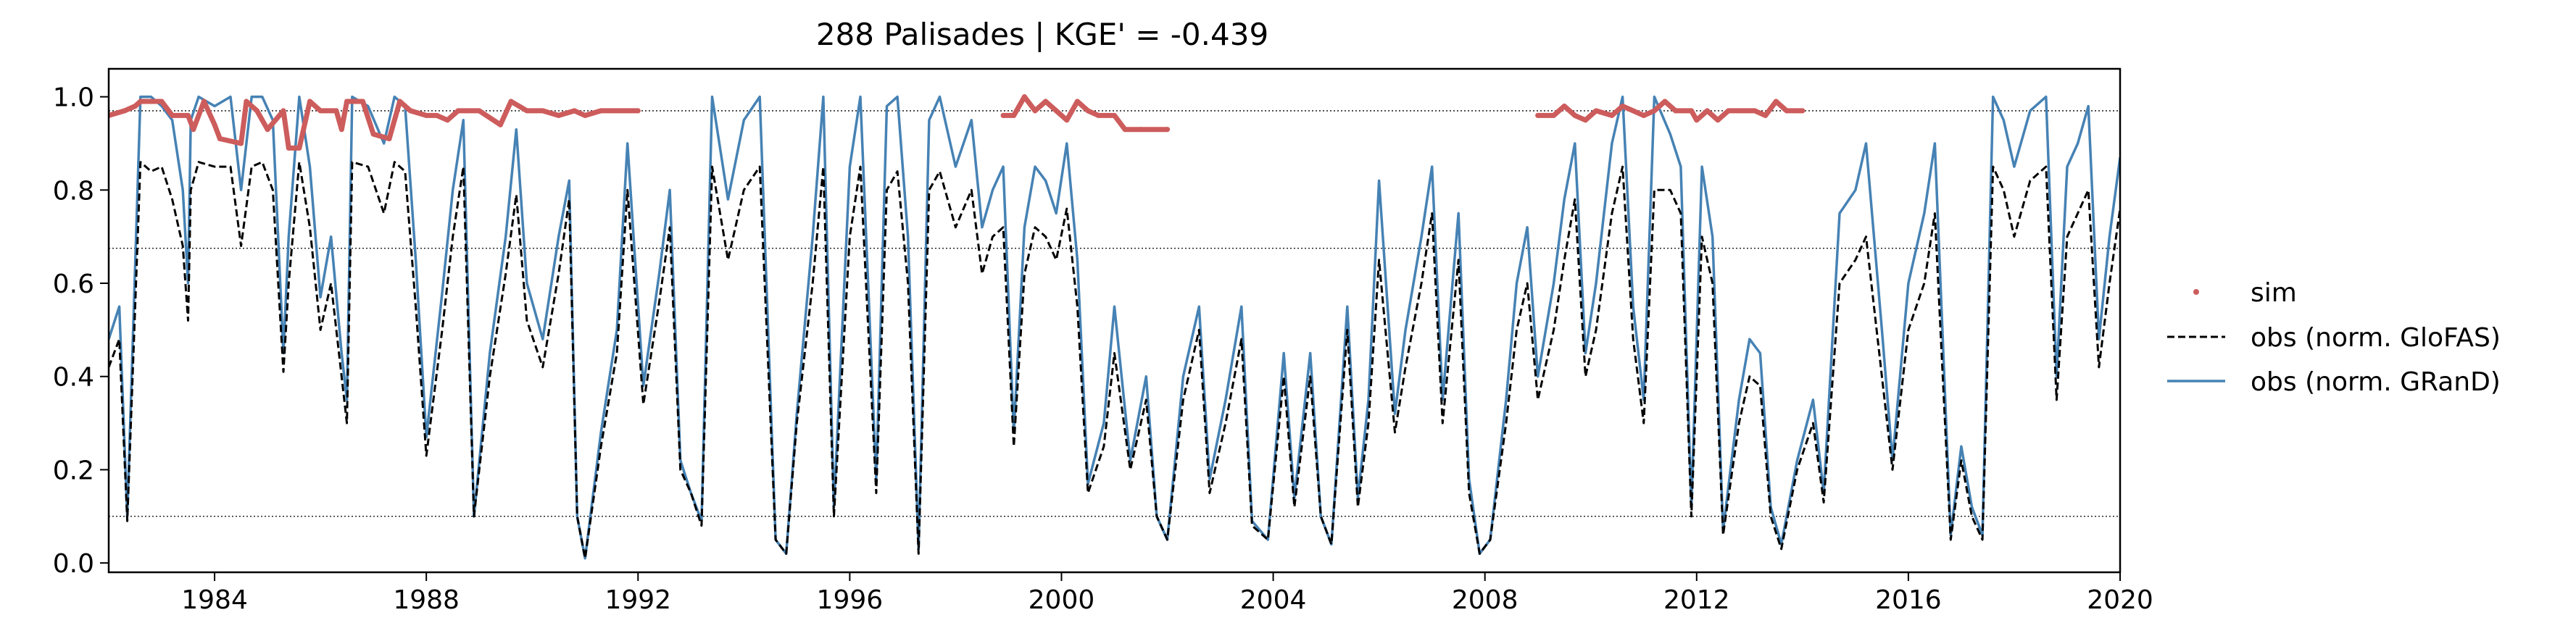 The width and height of the screenshot is (2576, 644). What do you see at coordinates (2274, 293) in the screenshot?
I see `legend-label: sim` at bounding box center [2274, 293].